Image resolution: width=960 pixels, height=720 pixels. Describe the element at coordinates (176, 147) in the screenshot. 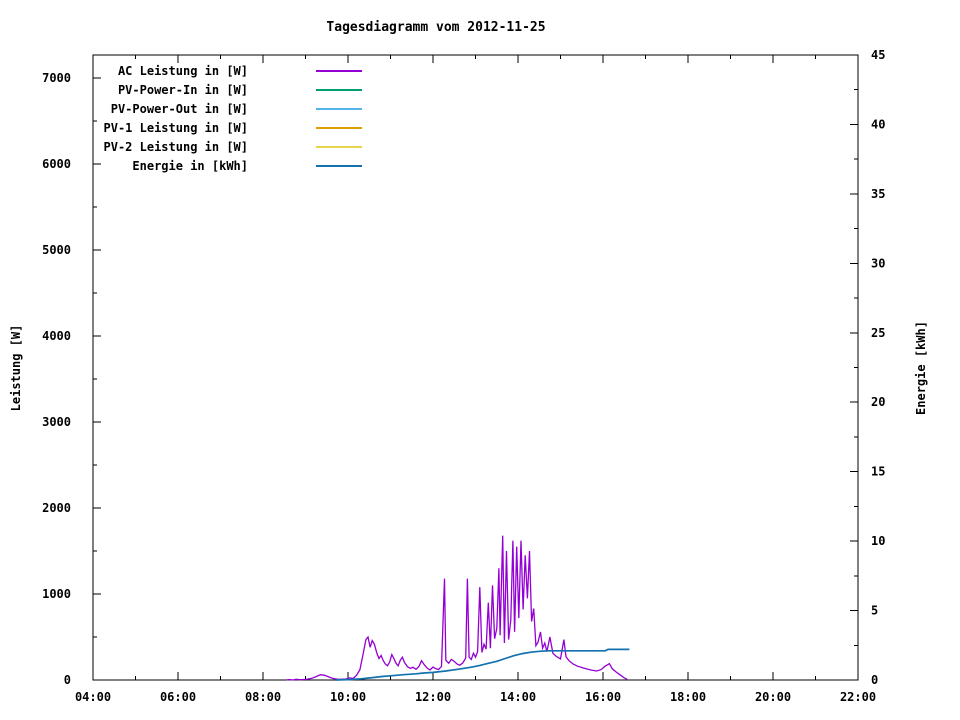

I see `legend-item-label: PV-2 Leistung in [W]` at that location.